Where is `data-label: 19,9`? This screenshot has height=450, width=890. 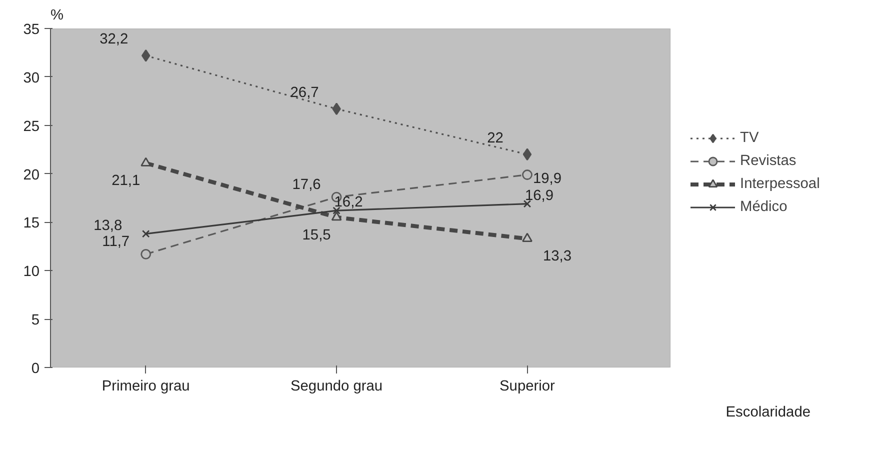
data-label: 19,9 is located at coordinates (547, 178).